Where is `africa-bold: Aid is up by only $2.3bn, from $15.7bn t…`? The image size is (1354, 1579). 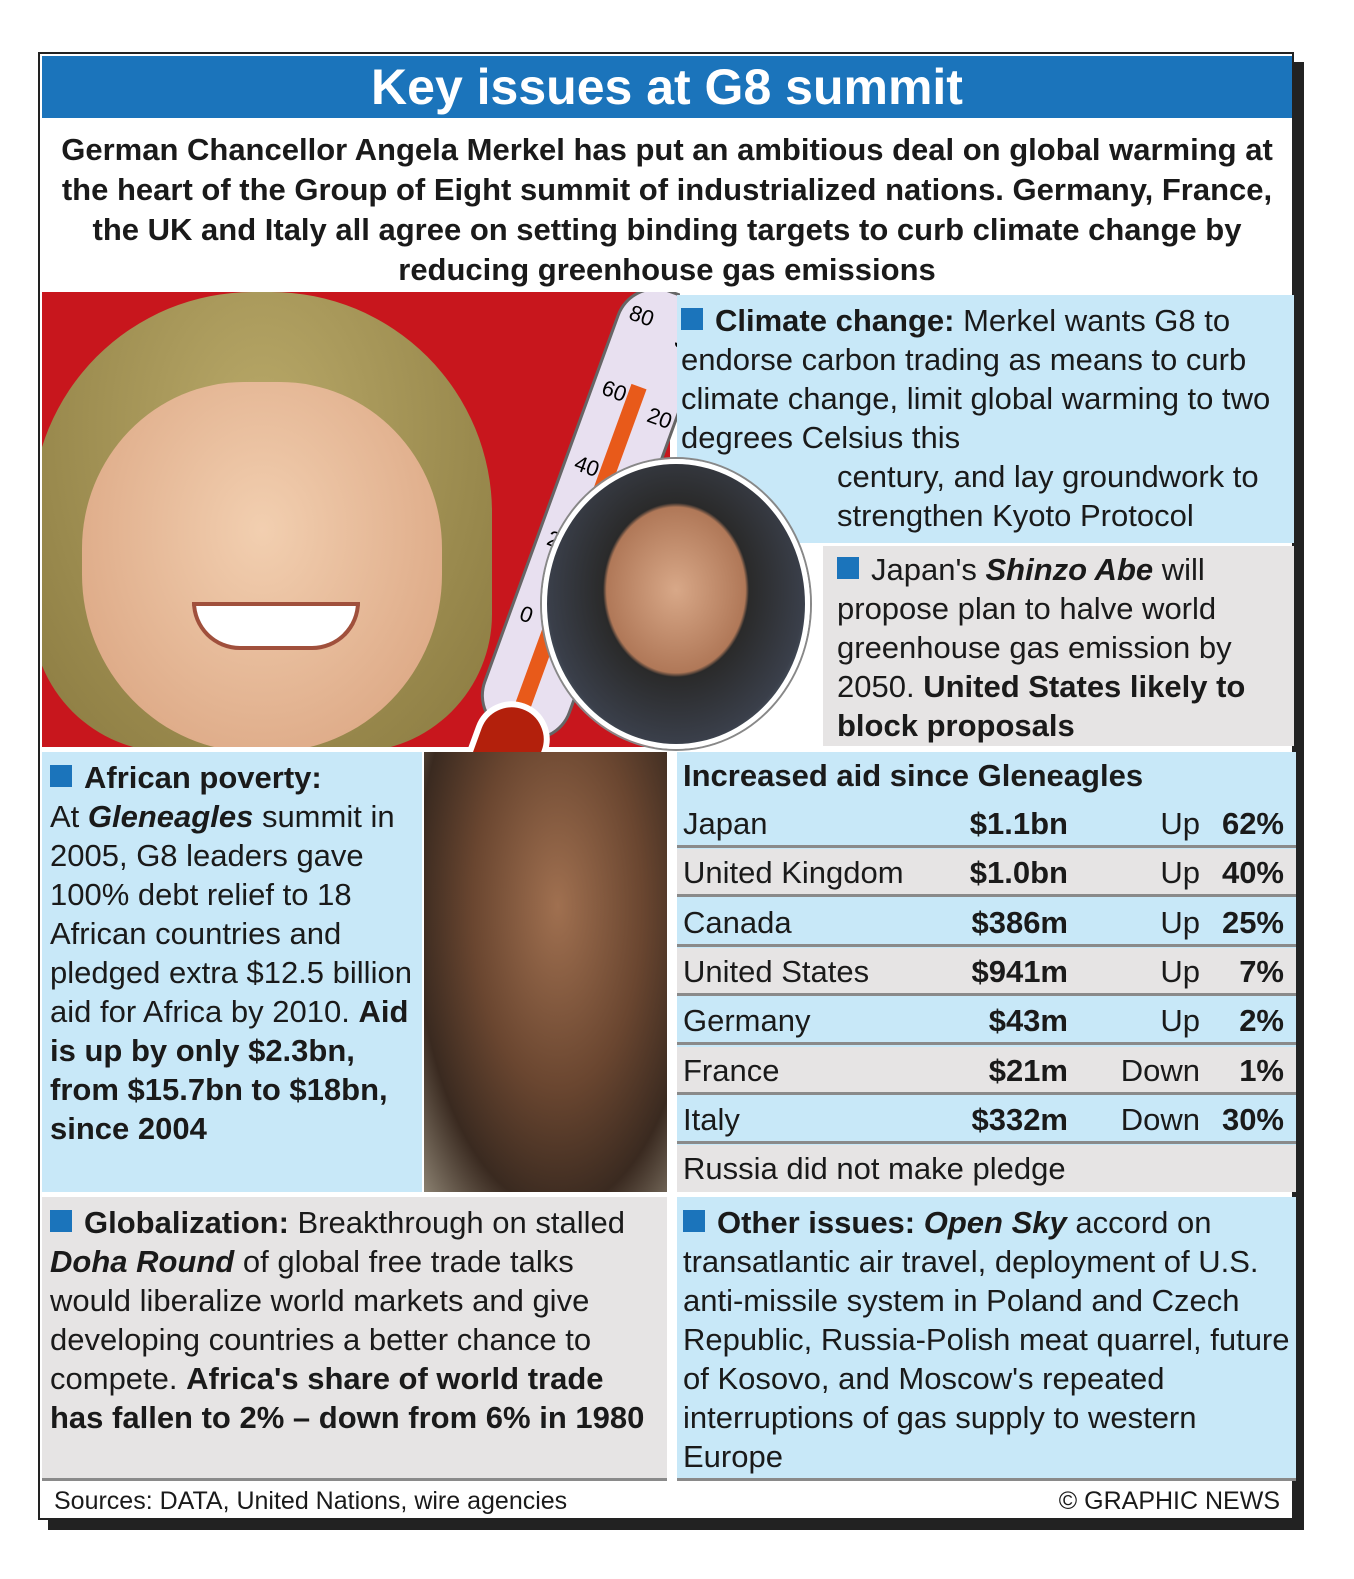 africa-bold: Aid is up by only $2.3bn, from $15.7bn t… is located at coordinates (229, 1070).